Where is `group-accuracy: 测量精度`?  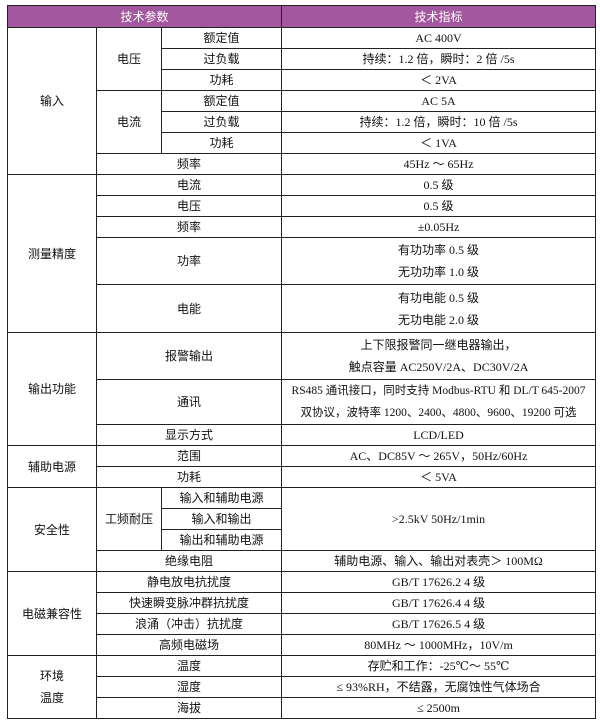 group-accuracy: 测量精度 is located at coordinates (52, 253).